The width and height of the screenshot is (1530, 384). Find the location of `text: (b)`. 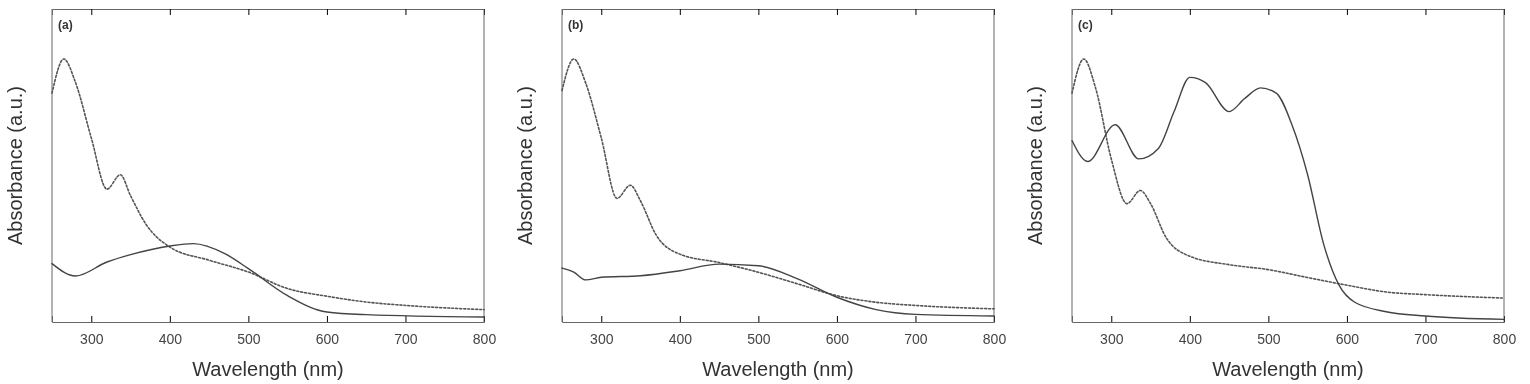

text: (b) is located at coordinates (576, 25).